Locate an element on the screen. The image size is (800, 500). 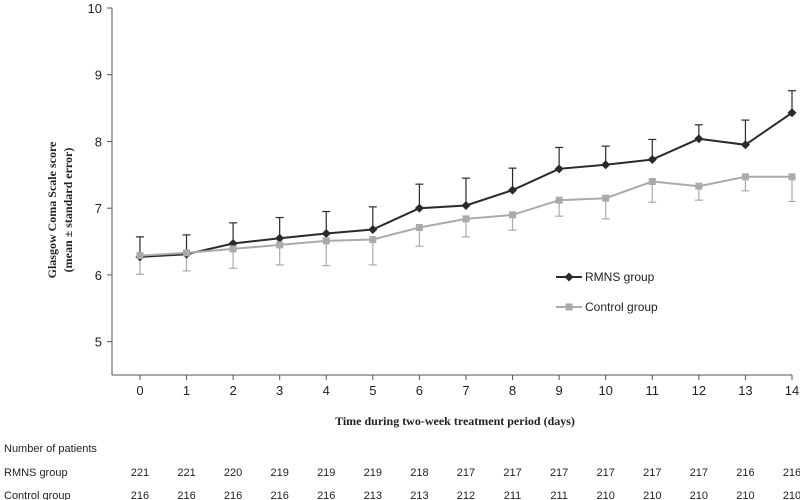
table-cell: 220 is located at coordinates (233, 473).